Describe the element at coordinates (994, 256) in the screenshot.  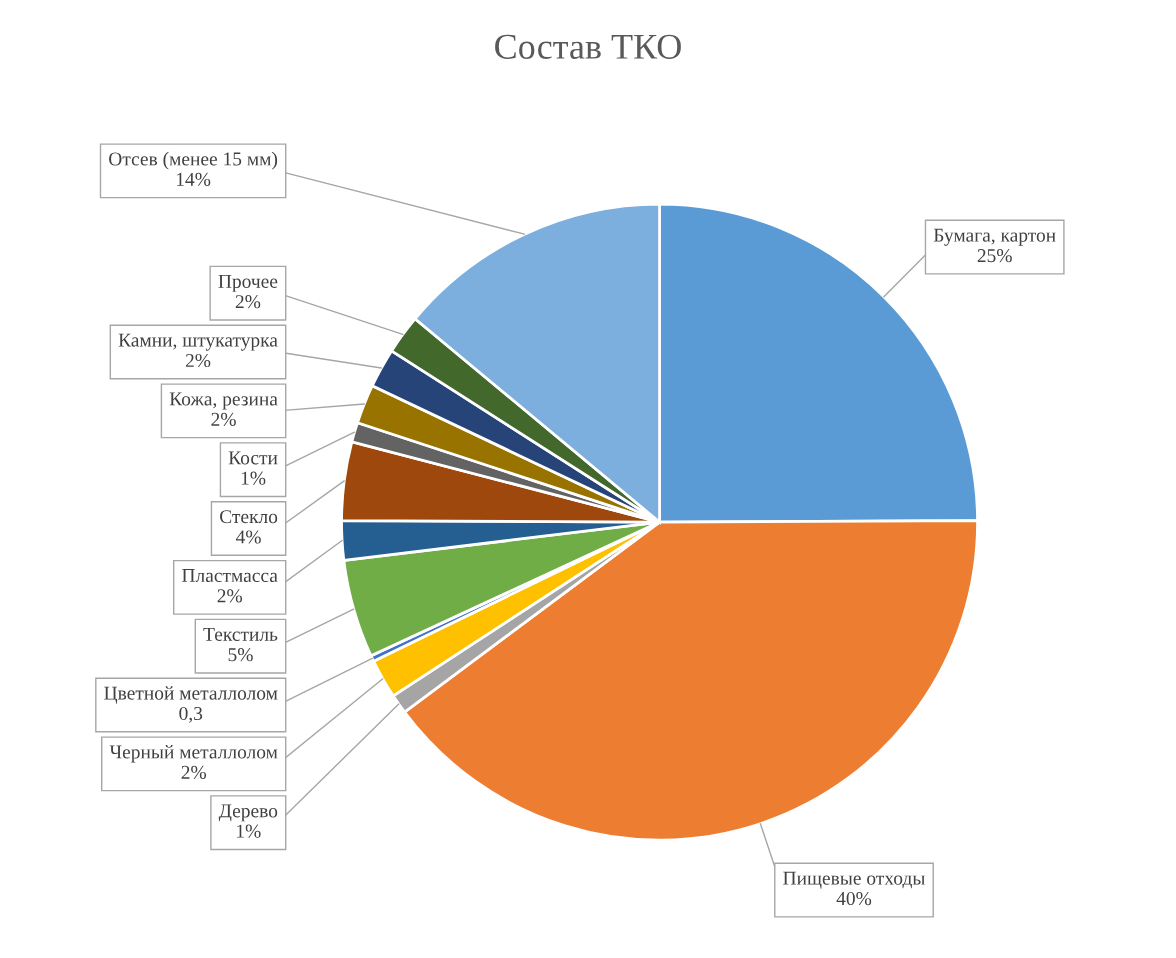
I see `data-label: 25%` at that location.